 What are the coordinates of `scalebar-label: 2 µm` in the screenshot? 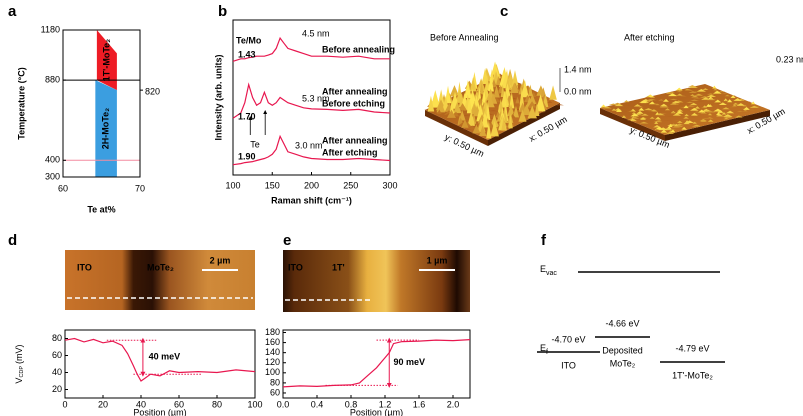 It's located at (220, 260).